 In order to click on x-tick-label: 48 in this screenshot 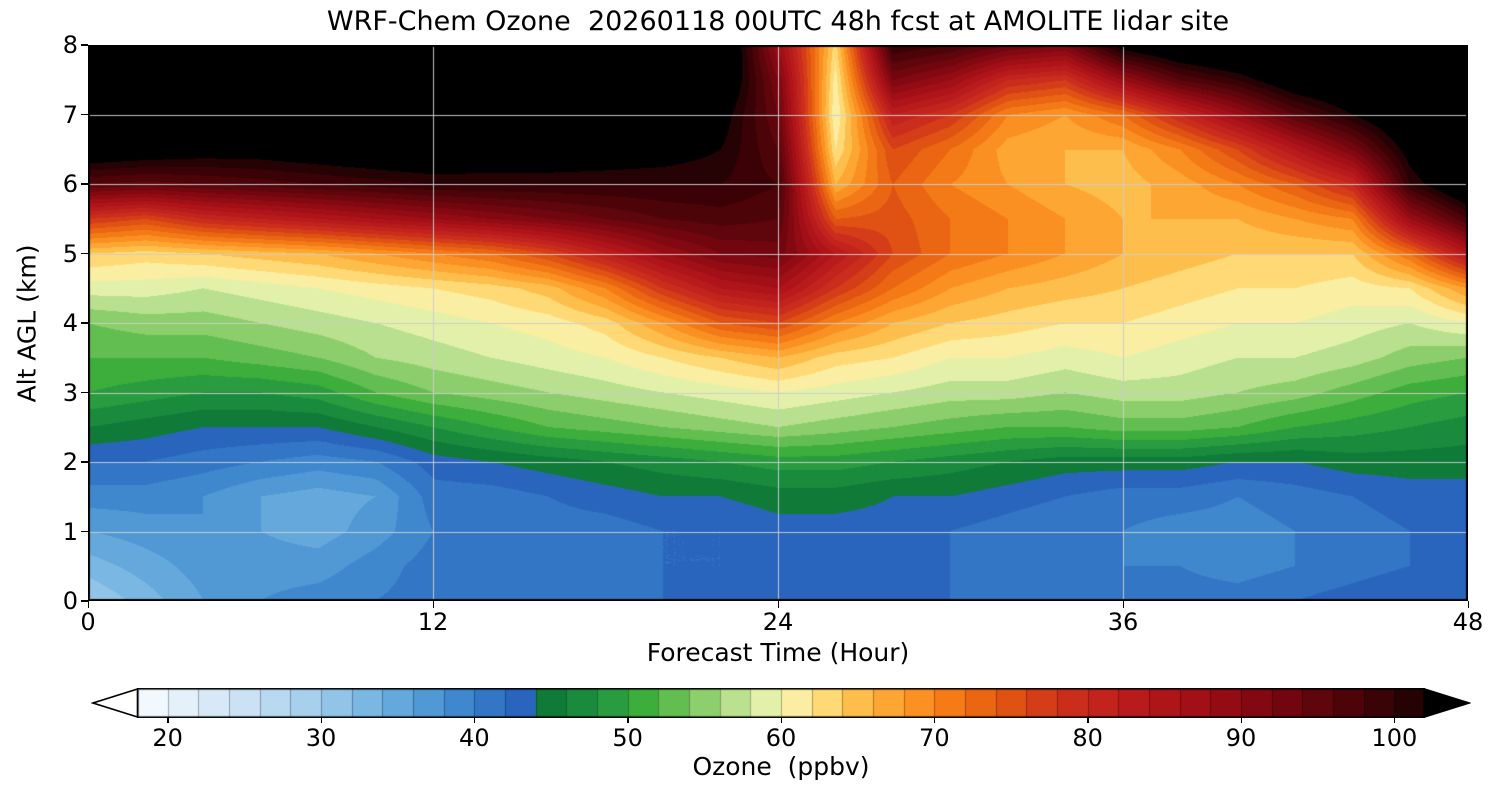, I will do `click(1468, 622)`.